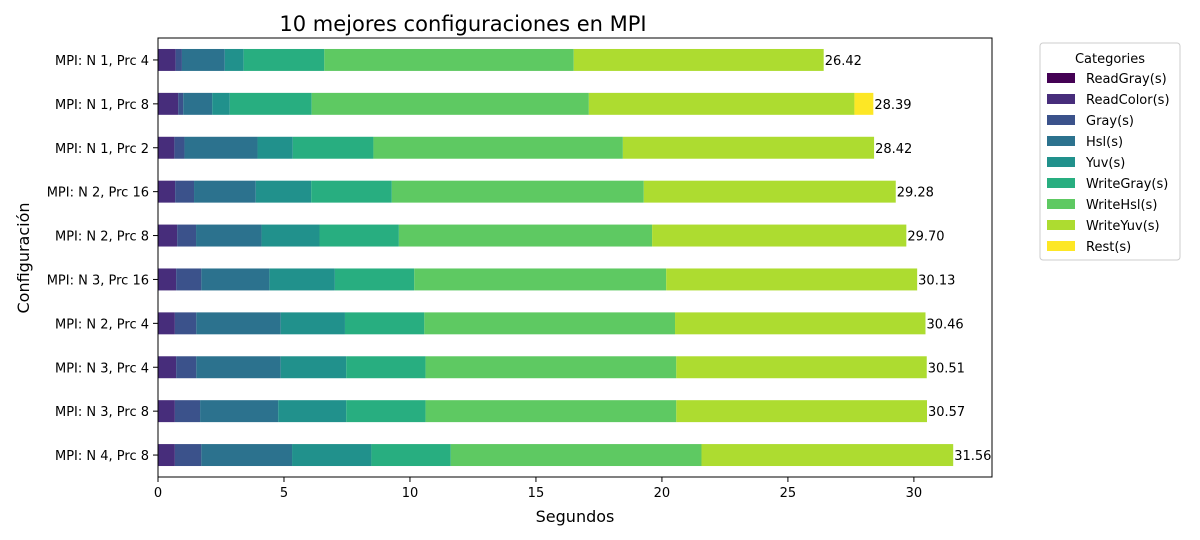 The height and width of the screenshot is (540, 1200). I want to click on y-tick-label: MPI: N 2, Prc 16, so click(98, 193).